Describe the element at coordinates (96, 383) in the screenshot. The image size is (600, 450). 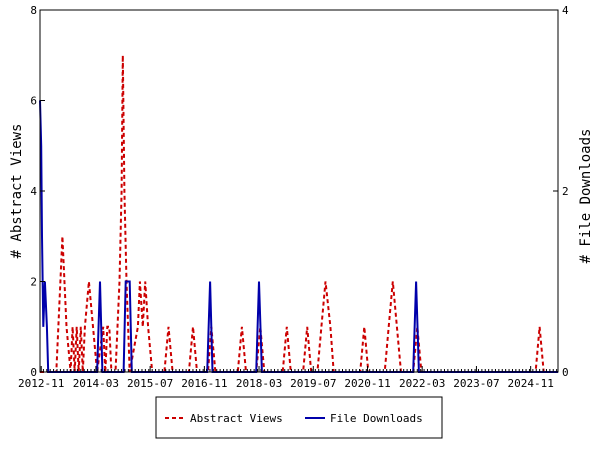
I see `x-tick-label: 2014-03` at that location.